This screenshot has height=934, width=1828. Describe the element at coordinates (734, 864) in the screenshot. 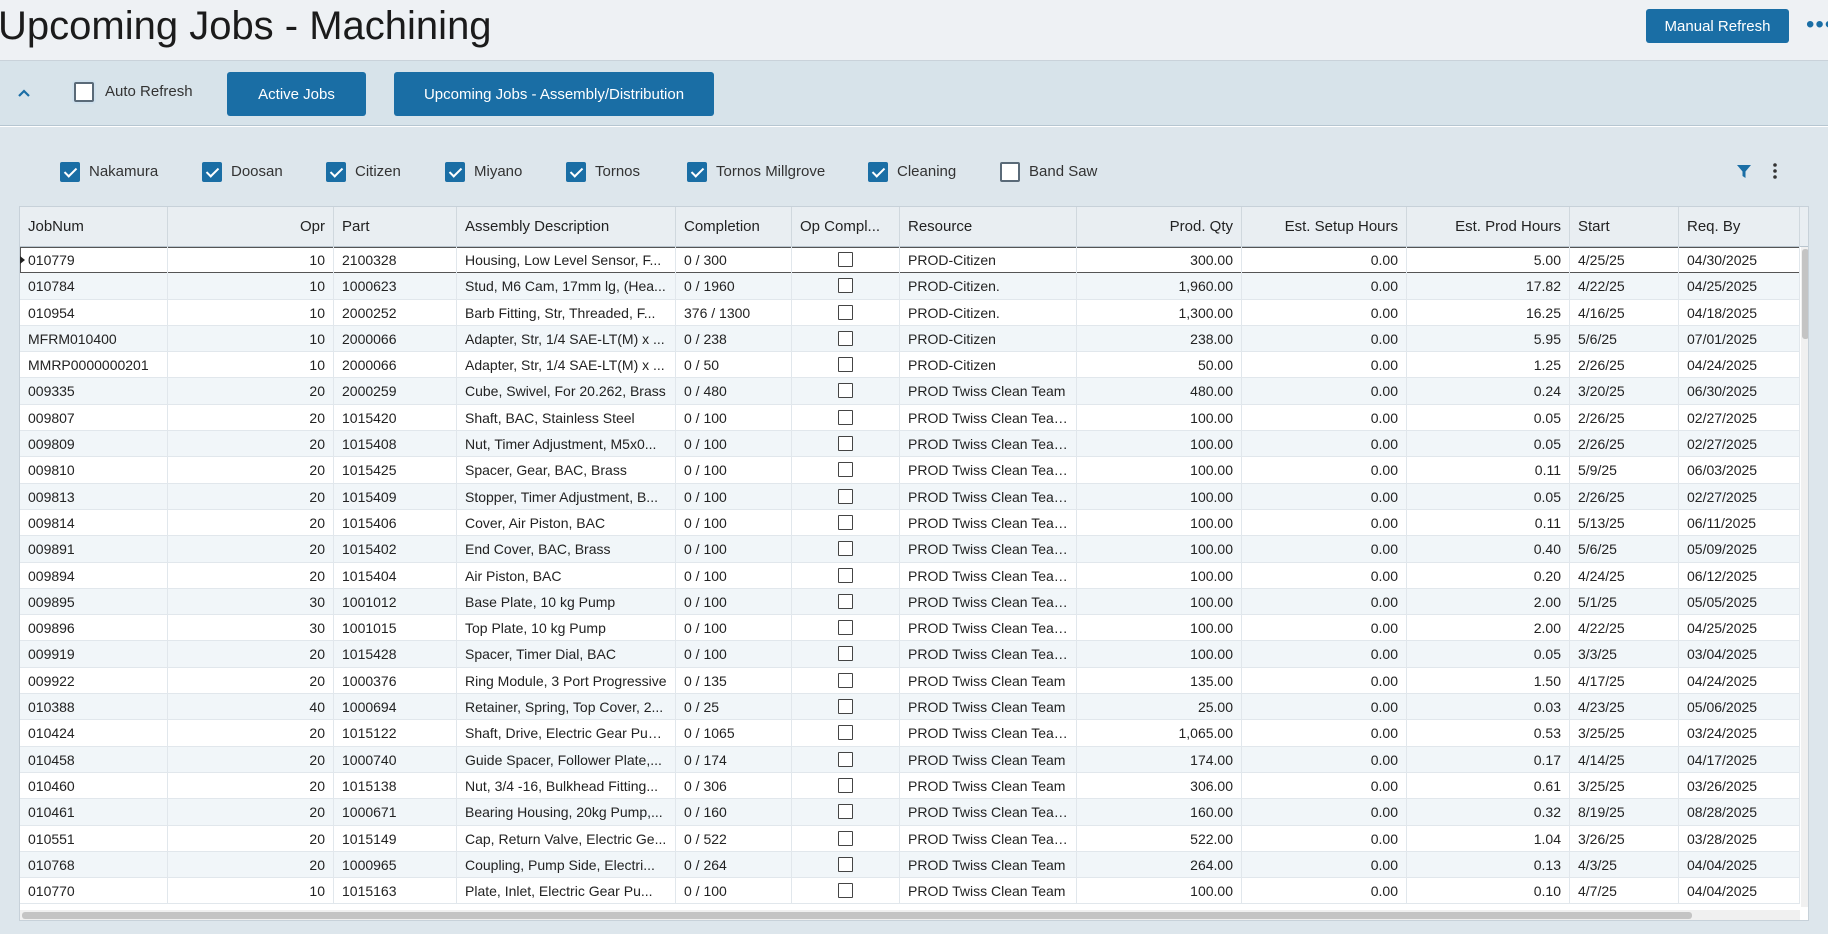

I see `cell-completion: 0 / 264` at that location.